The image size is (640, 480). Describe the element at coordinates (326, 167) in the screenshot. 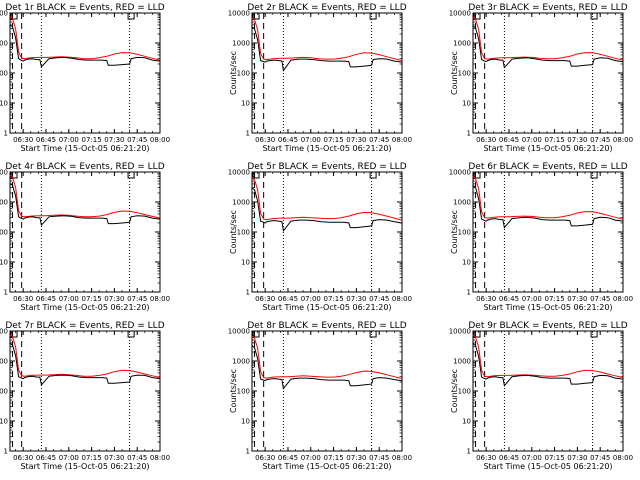

I see `chart-title: Det 5r BLACK = Events, RED = LLD` at that location.